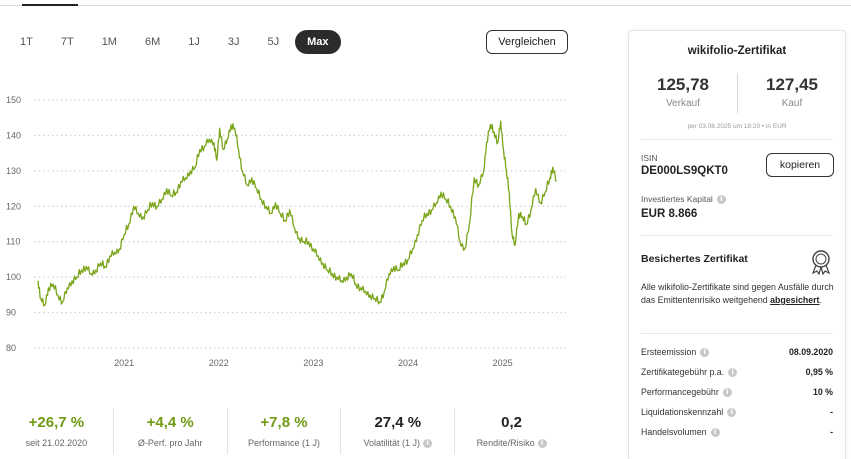  I want to click on y-tick-label: 140, so click(13, 135).